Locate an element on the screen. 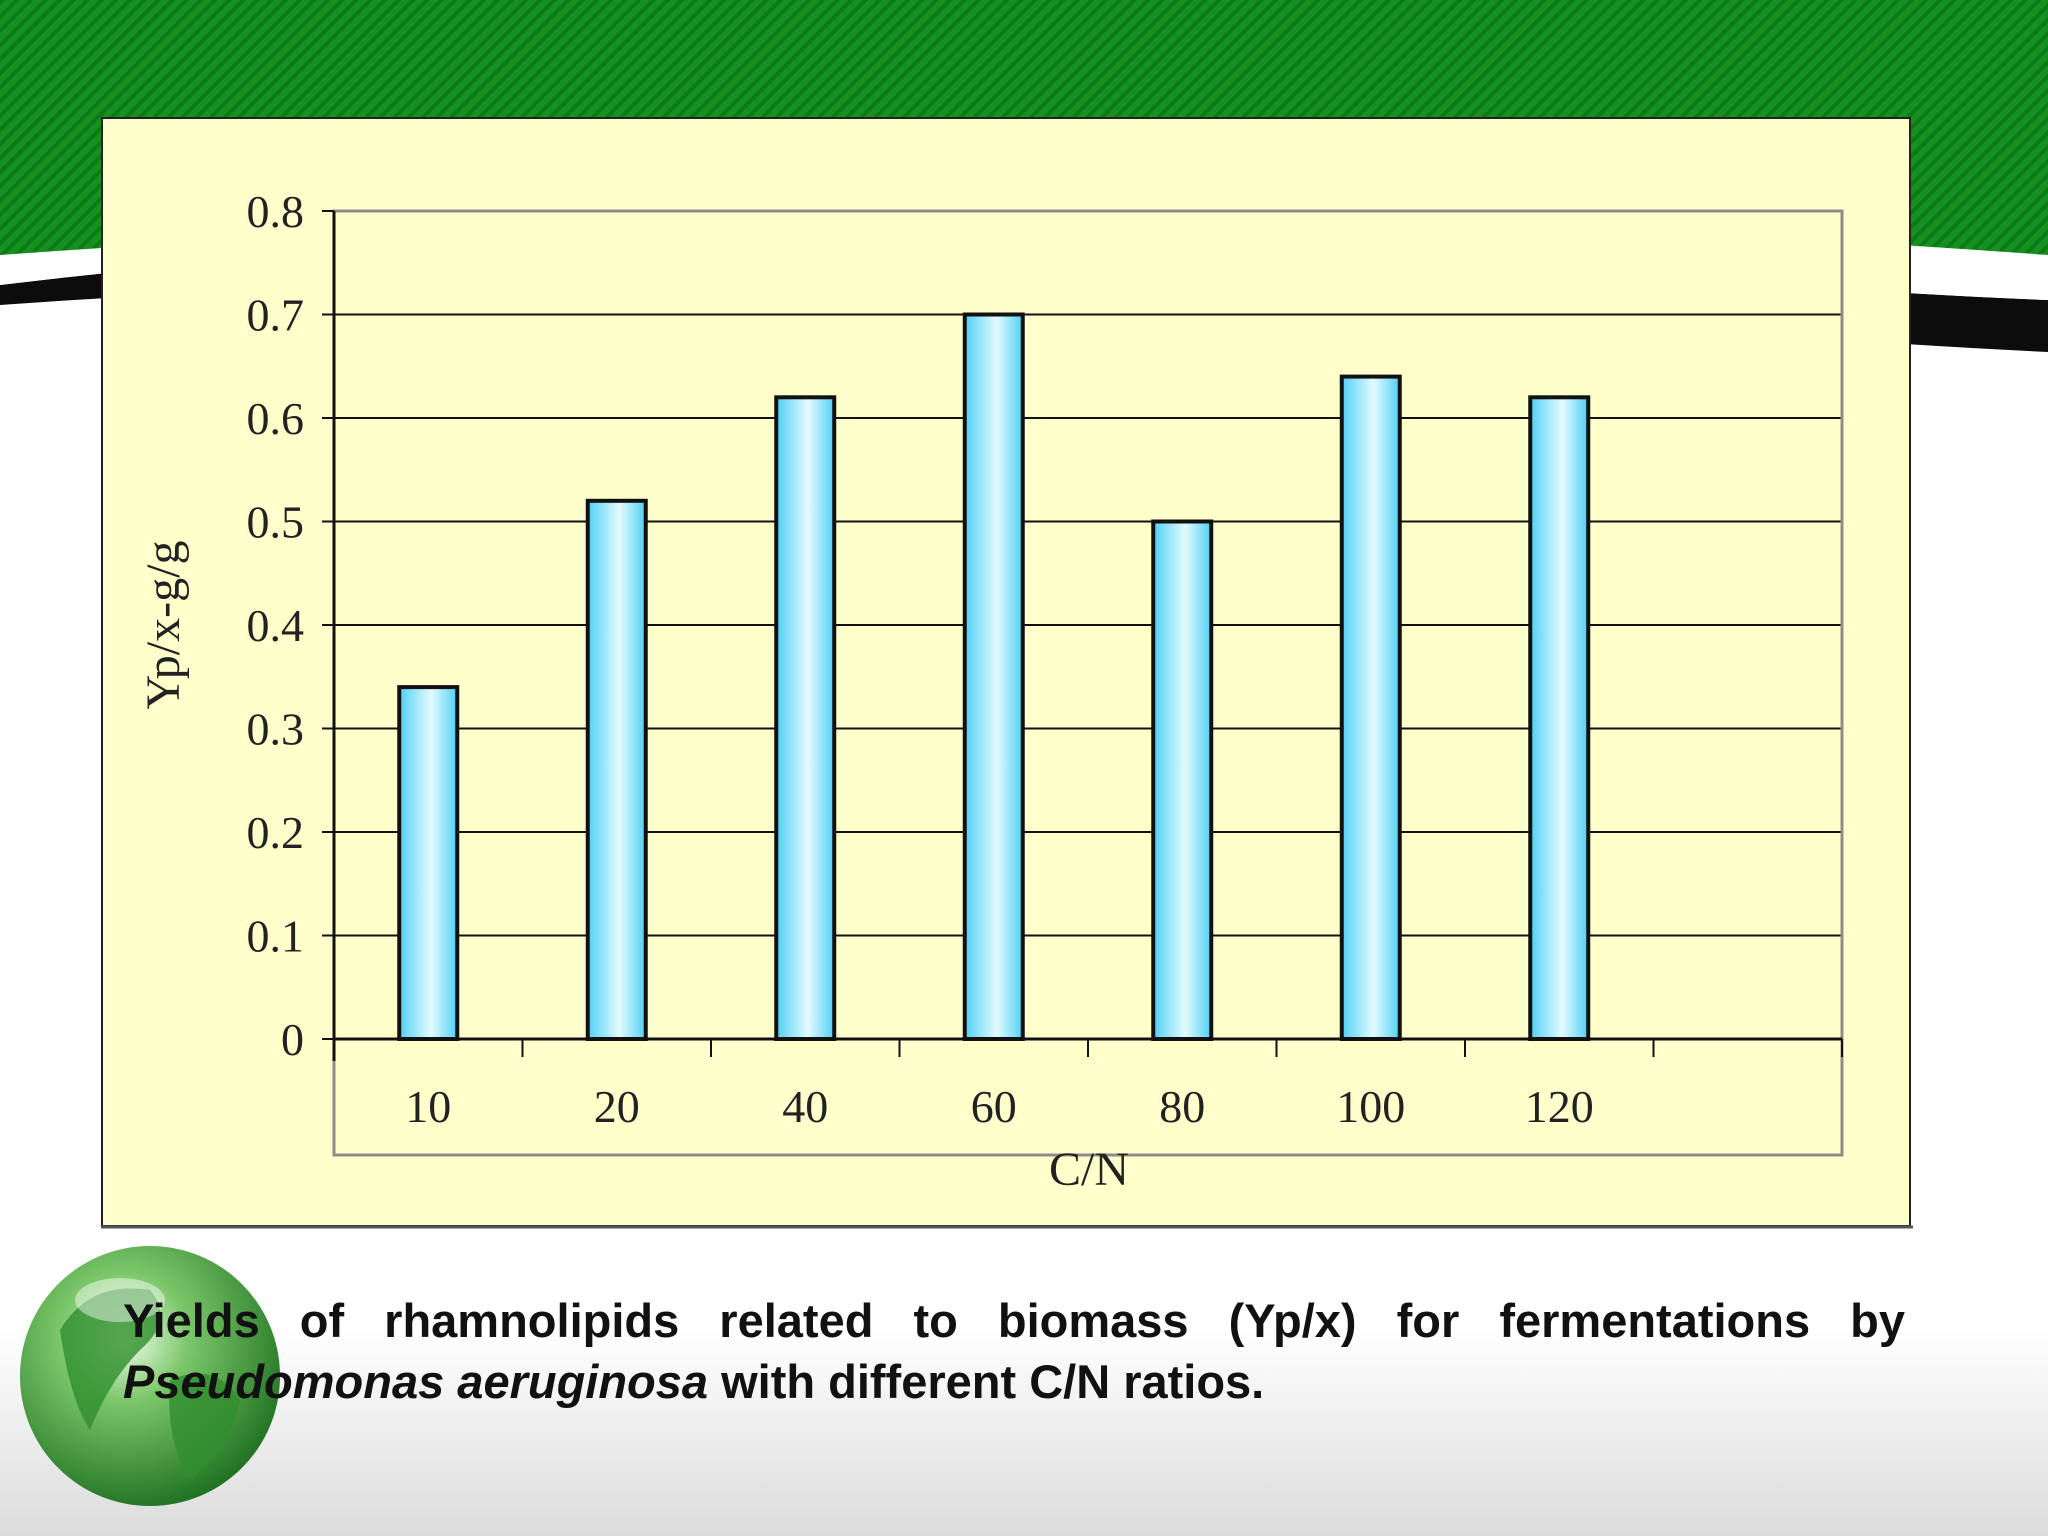 This screenshot has width=2048, height=1536. y-tick-label: 0.1 is located at coordinates (276, 936).